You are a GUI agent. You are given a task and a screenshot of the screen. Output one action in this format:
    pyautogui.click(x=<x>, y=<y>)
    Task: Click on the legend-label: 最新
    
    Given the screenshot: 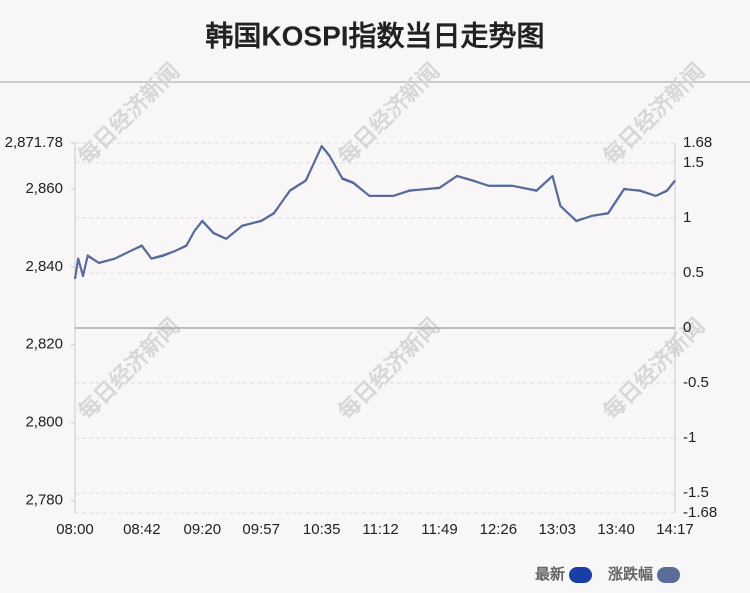 What is the action you would take?
    pyautogui.click(x=550, y=574)
    